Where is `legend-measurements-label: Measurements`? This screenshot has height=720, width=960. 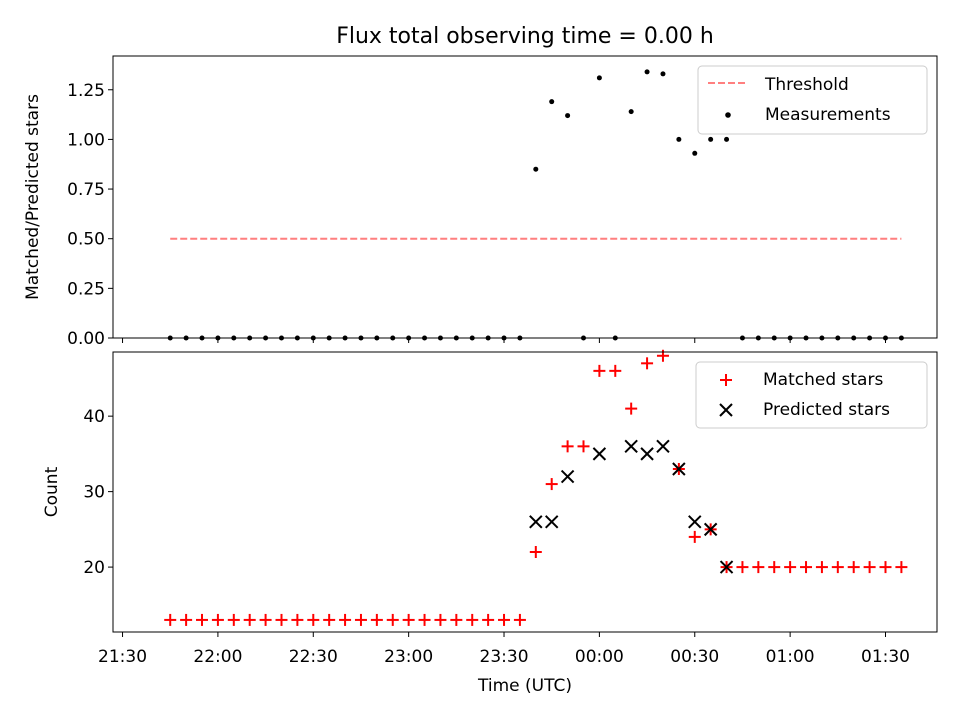
legend-measurements-label: Measurements is located at coordinates (828, 115).